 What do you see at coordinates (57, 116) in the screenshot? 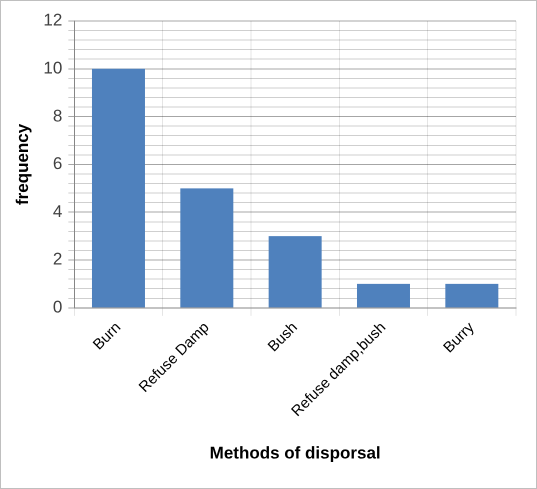
I see `y-tick-label: 8` at bounding box center [57, 116].